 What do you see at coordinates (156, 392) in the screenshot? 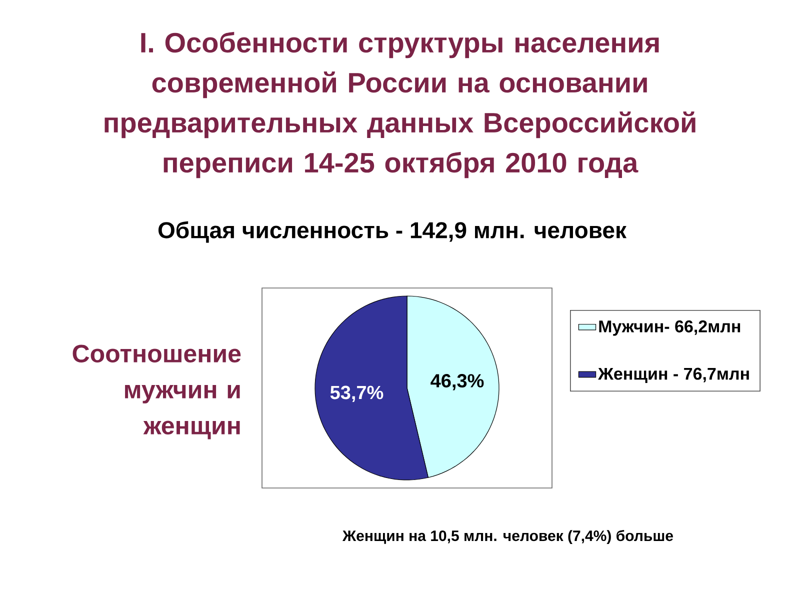
I see `text: Соотношение мужчин и женщин` at bounding box center [156, 392].